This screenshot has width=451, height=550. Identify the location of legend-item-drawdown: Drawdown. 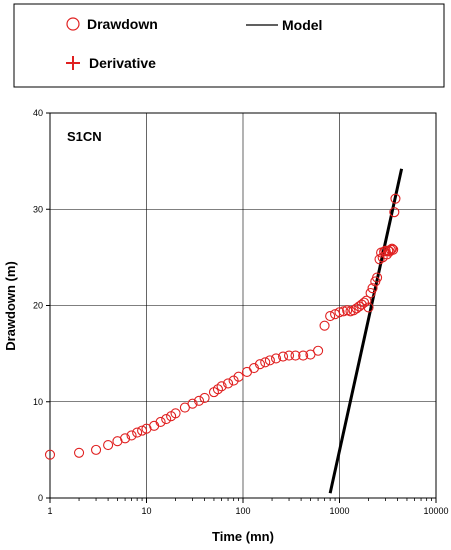
(112, 24).